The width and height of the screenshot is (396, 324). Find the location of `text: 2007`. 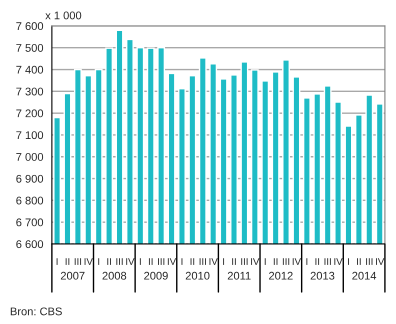

text: 2007 is located at coordinates (72, 276).